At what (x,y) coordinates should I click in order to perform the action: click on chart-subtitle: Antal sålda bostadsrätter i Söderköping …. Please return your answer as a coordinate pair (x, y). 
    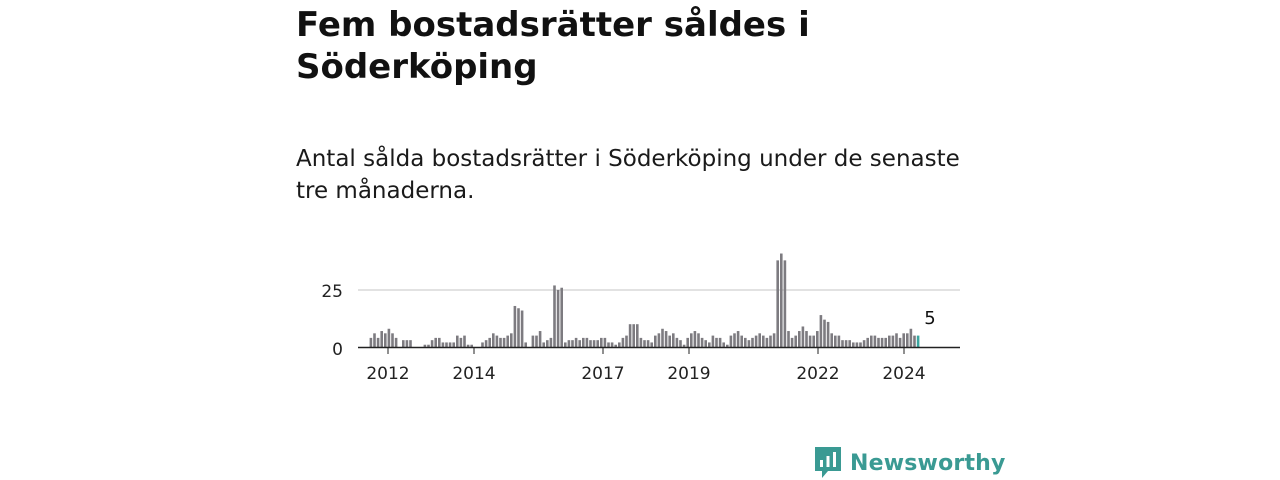
    Looking at the image, I should click on (628, 175).